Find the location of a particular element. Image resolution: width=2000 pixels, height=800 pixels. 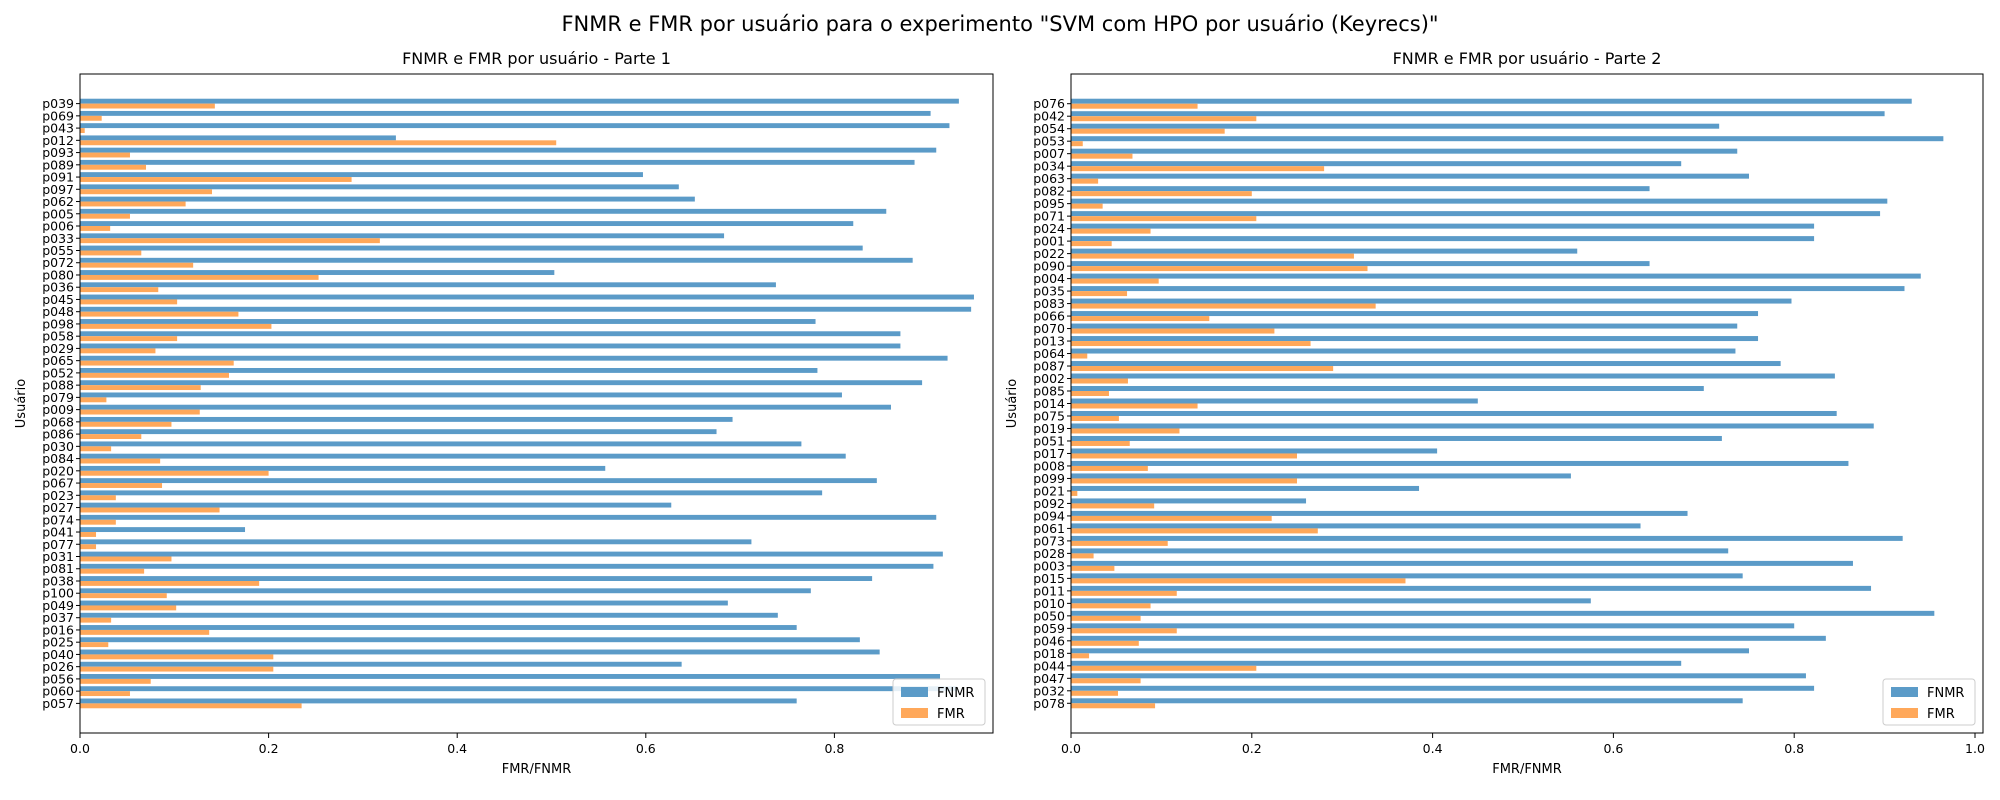

bar-fnmr-p013 is located at coordinates (1414, 338).